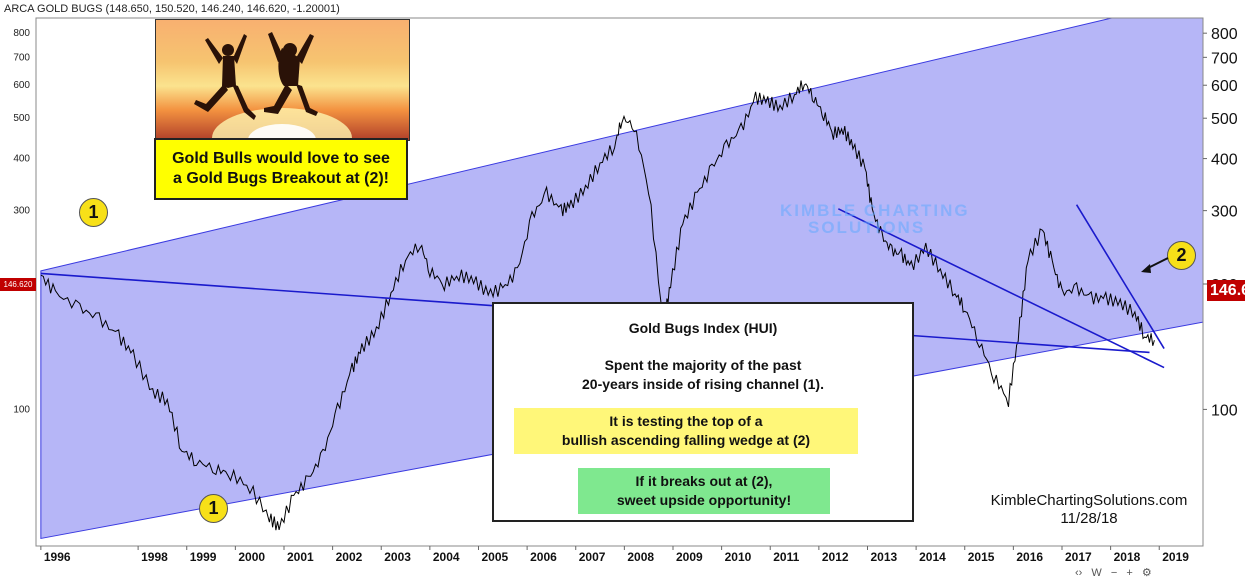 Image resolution: width=1245 pixels, height=582 pixels. I want to click on y-tick-right: 500, so click(1224, 119).